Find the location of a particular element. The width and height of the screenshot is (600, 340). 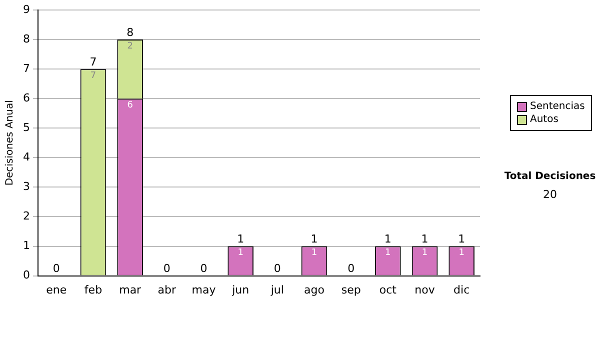

total-label: 8 is located at coordinates (130, 32).